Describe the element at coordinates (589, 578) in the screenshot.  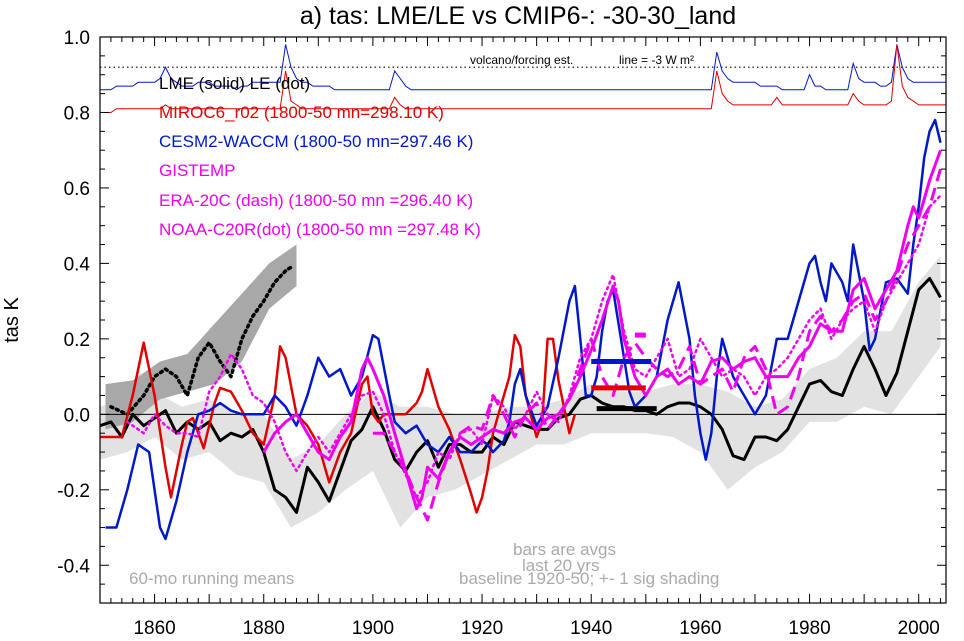
I see `baseline-note: baseline 1920-50; +- 1 sig shading` at that location.